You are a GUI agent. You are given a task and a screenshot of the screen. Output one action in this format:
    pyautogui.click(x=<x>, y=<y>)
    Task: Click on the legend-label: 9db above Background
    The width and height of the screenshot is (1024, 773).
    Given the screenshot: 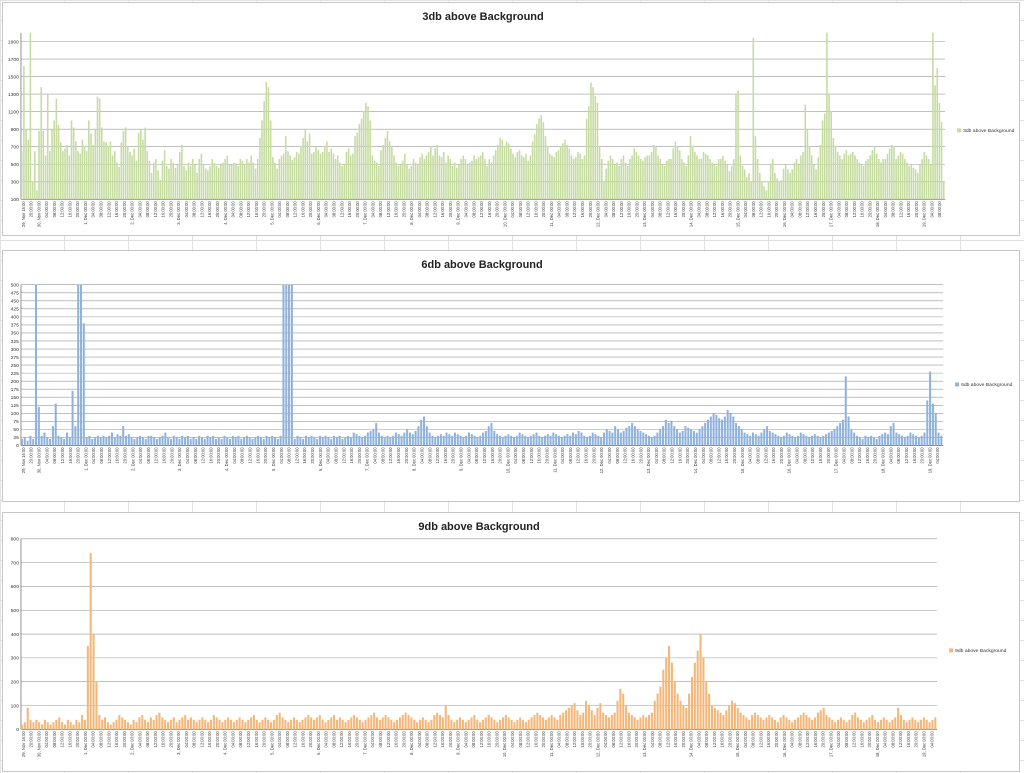 What is the action you would take?
    pyautogui.click(x=980, y=651)
    